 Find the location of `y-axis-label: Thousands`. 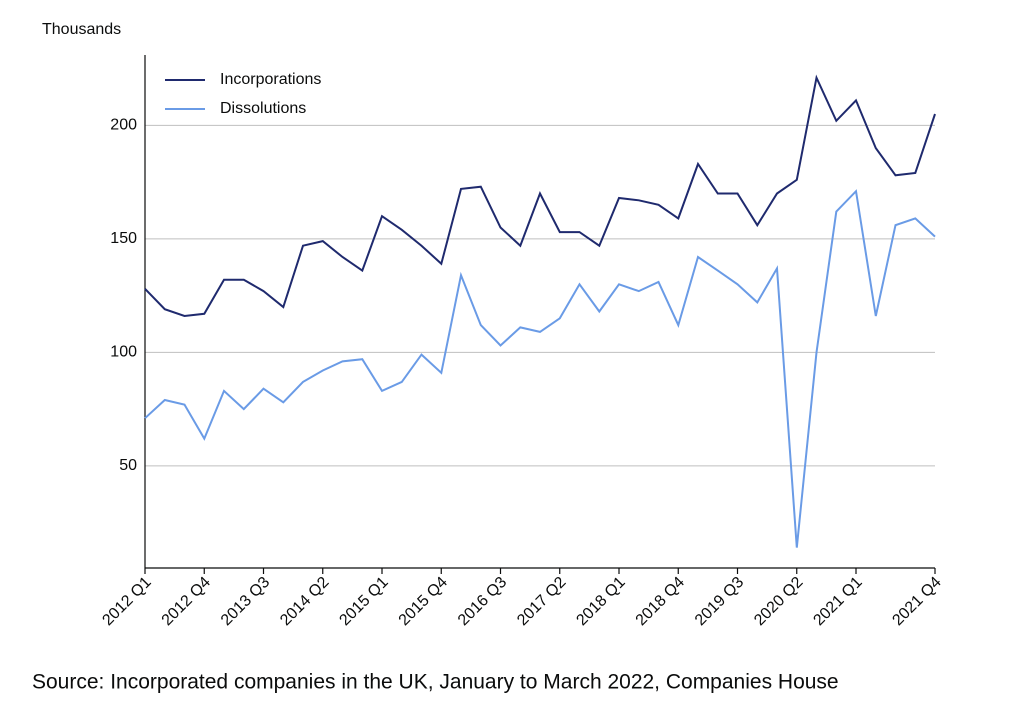

y-axis-label: Thousands is located at coordinates (81, 29).